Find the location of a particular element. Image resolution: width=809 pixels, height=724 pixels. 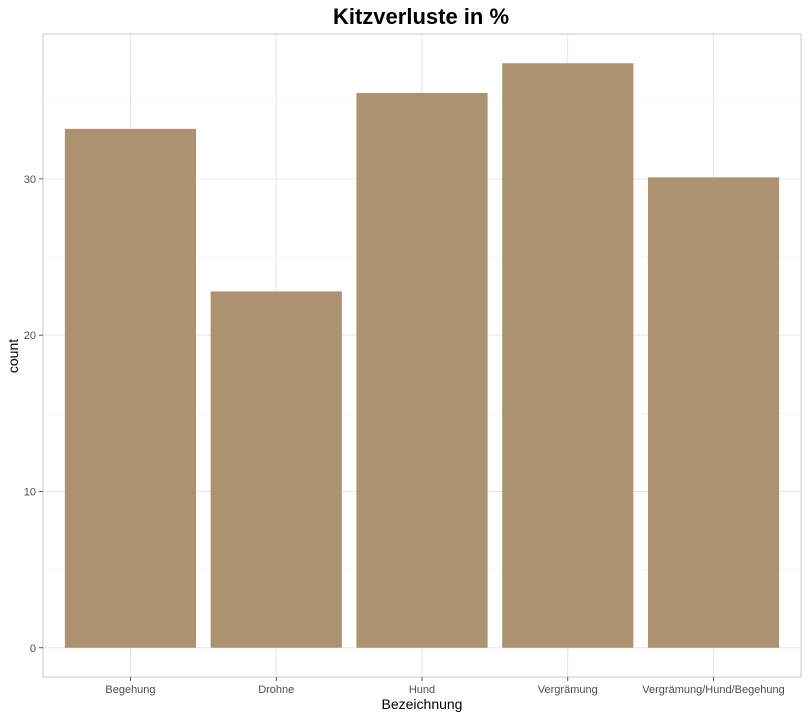

x-tick-label: Drohne is located at coordinates (276, 690).